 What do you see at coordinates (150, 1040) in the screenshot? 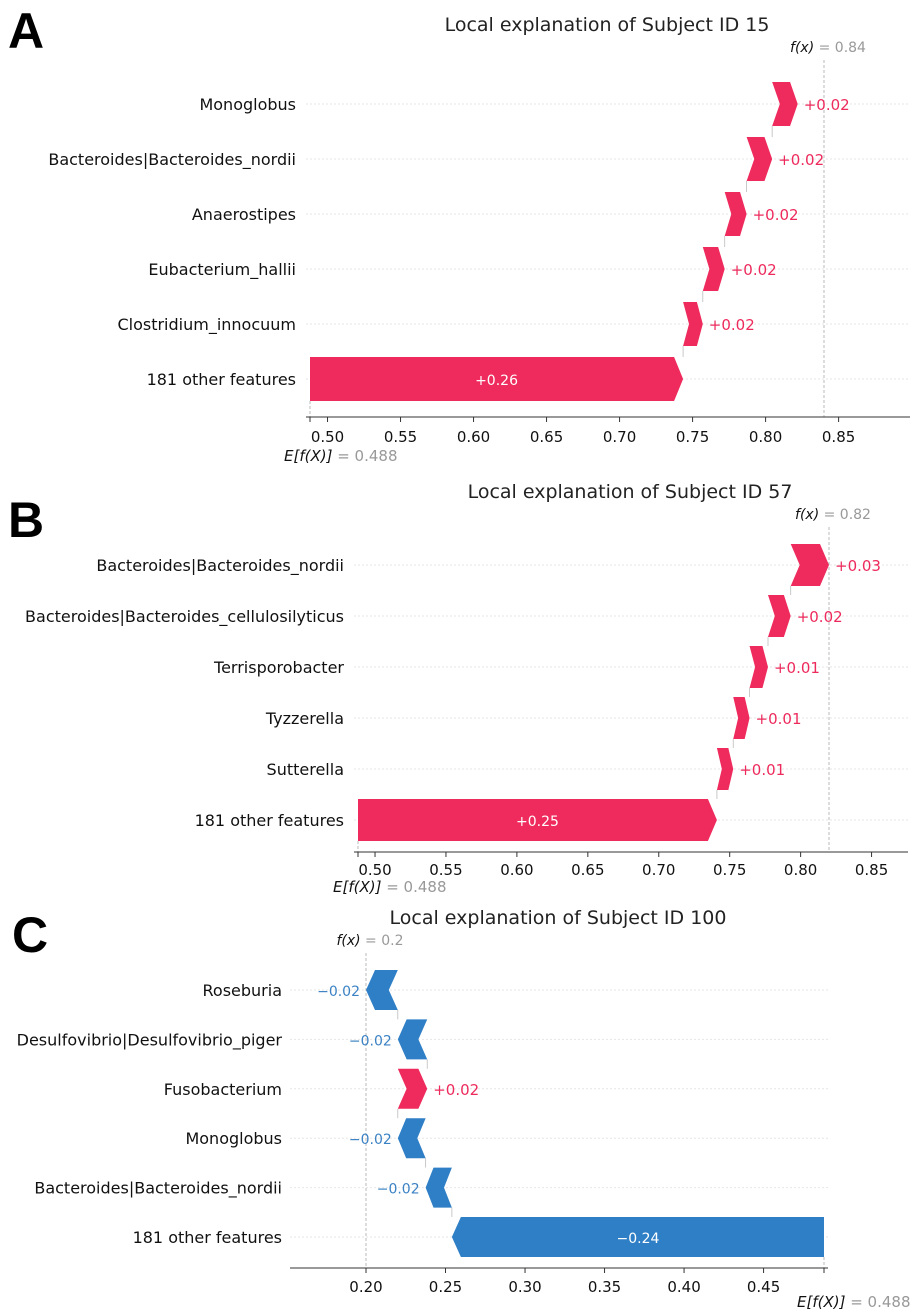
I see `feature-label: Desulfovibrio|Desulfovibrio_piger` at bounding box center [150, 1040].